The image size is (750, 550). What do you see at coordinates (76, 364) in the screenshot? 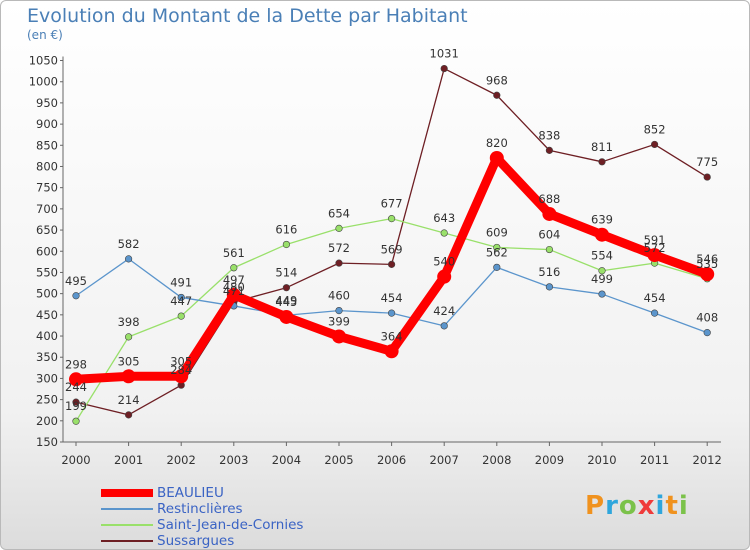
I see `data-label-beaulieu: 298` at bounding box center [76, 364].